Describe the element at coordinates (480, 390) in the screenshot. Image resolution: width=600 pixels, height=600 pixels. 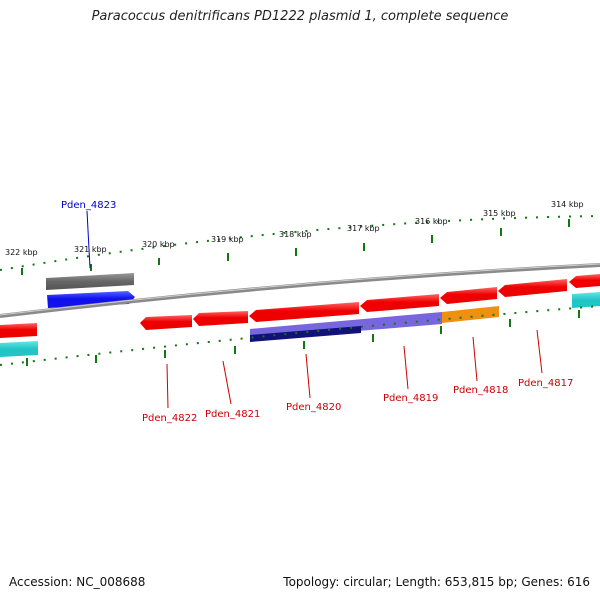
I see `label-pden-4818: Pden_4818` at that location.